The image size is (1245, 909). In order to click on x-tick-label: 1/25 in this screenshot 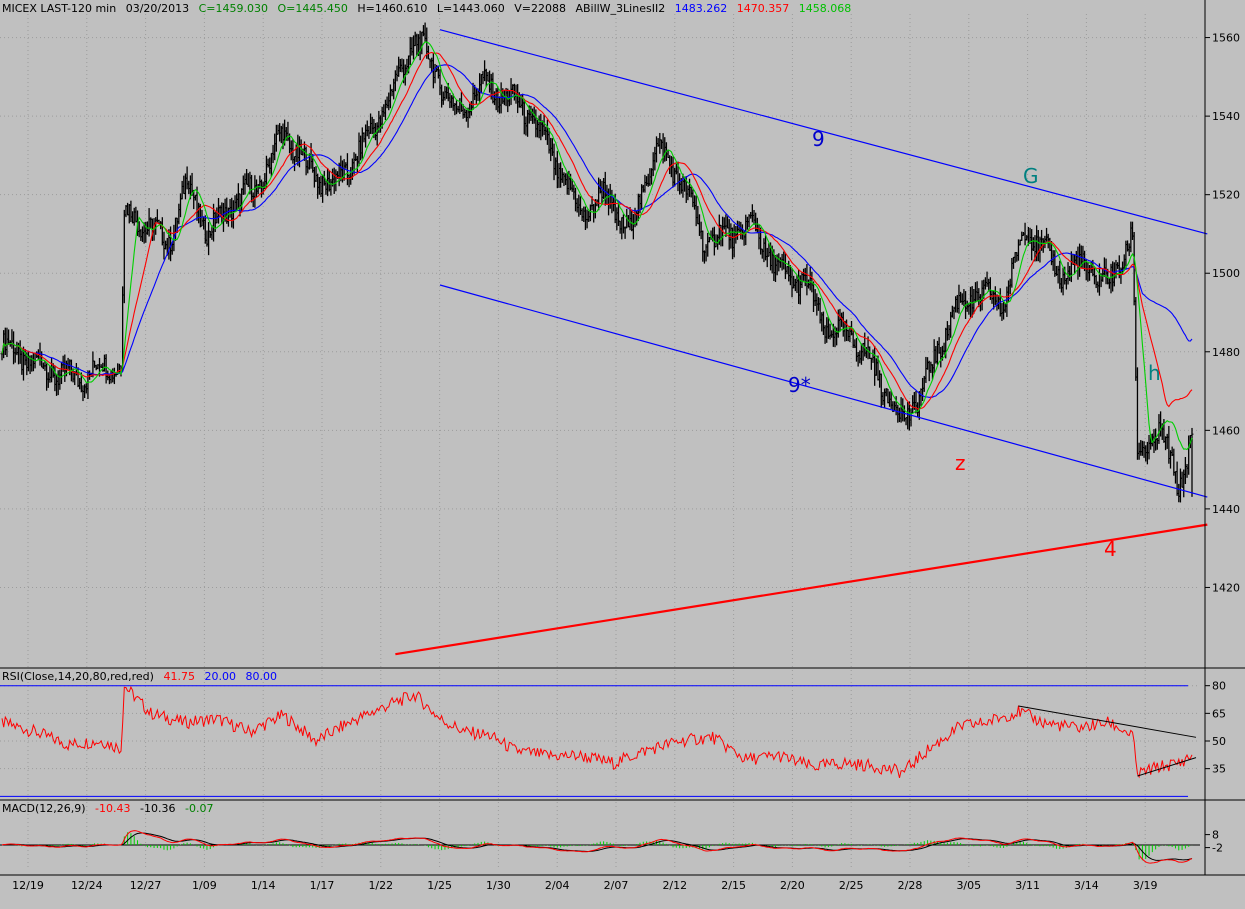, I will do `click(439, 885)`.